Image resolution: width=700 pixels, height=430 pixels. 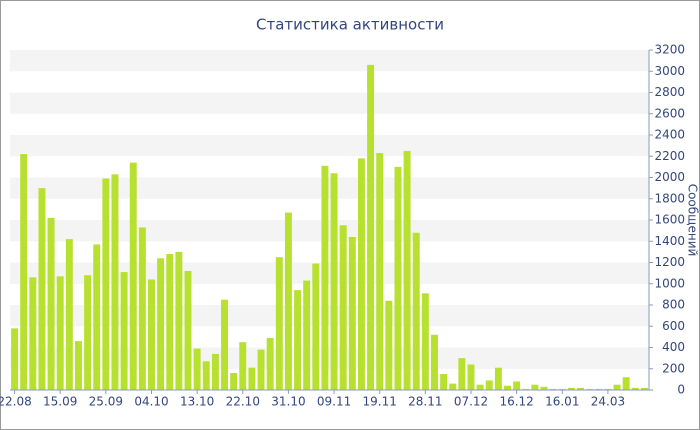 What do you see at coordinates (288, 402) in the screenshot?
I see `x-tick-label: 31.10` at bounding box center [288, 402].